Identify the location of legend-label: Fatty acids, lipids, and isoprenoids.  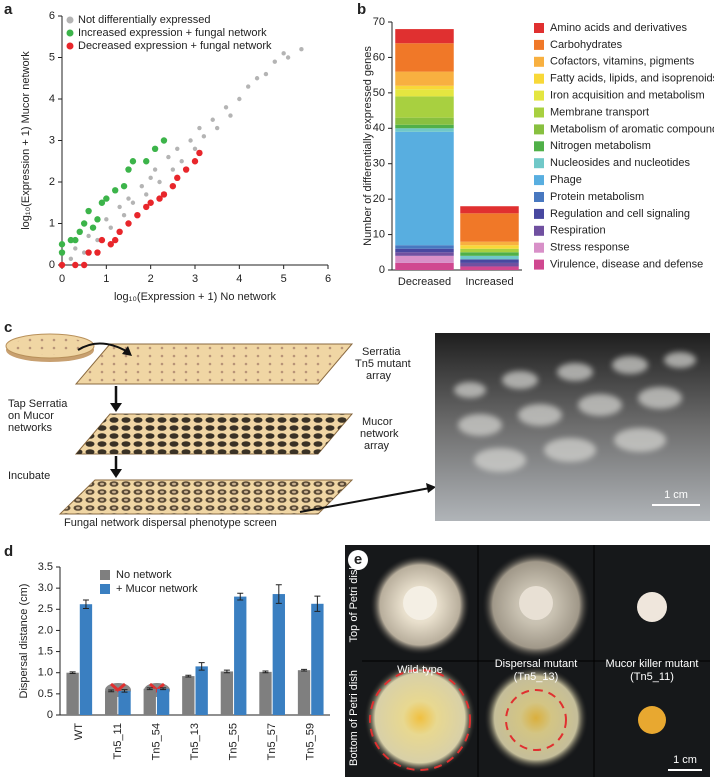
(632, 79).